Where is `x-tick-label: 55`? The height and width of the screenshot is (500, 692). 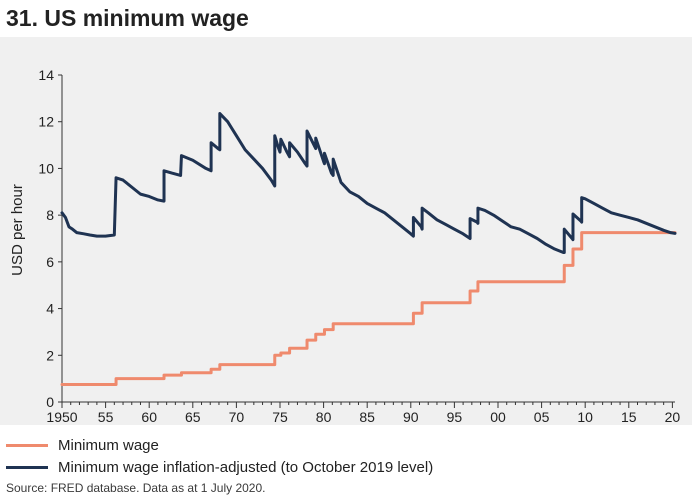 x-tick-label: 55 is located at coordinates (106, 417).